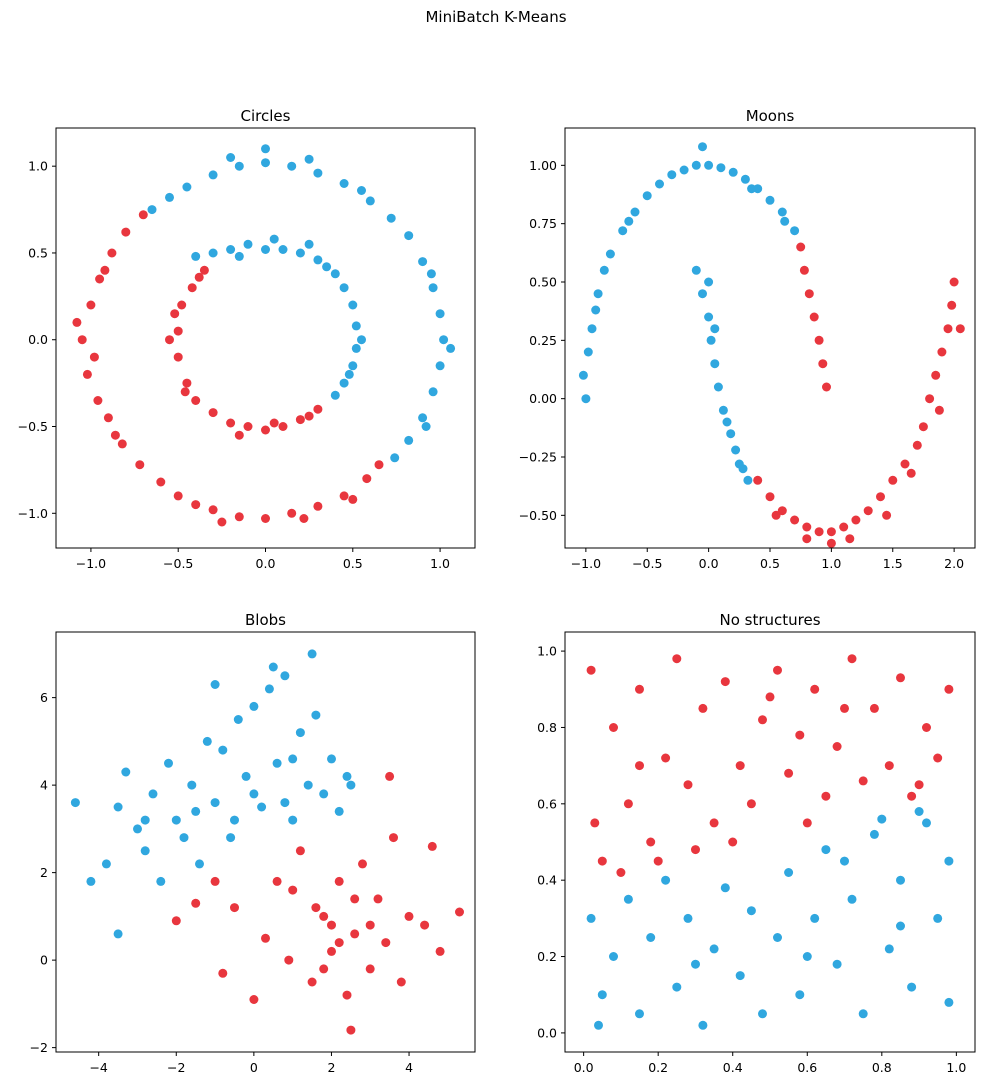 The width and height of the screenshot is (993, 1087). I want to click on x-tick-label: −1.0, so click(91, 563).